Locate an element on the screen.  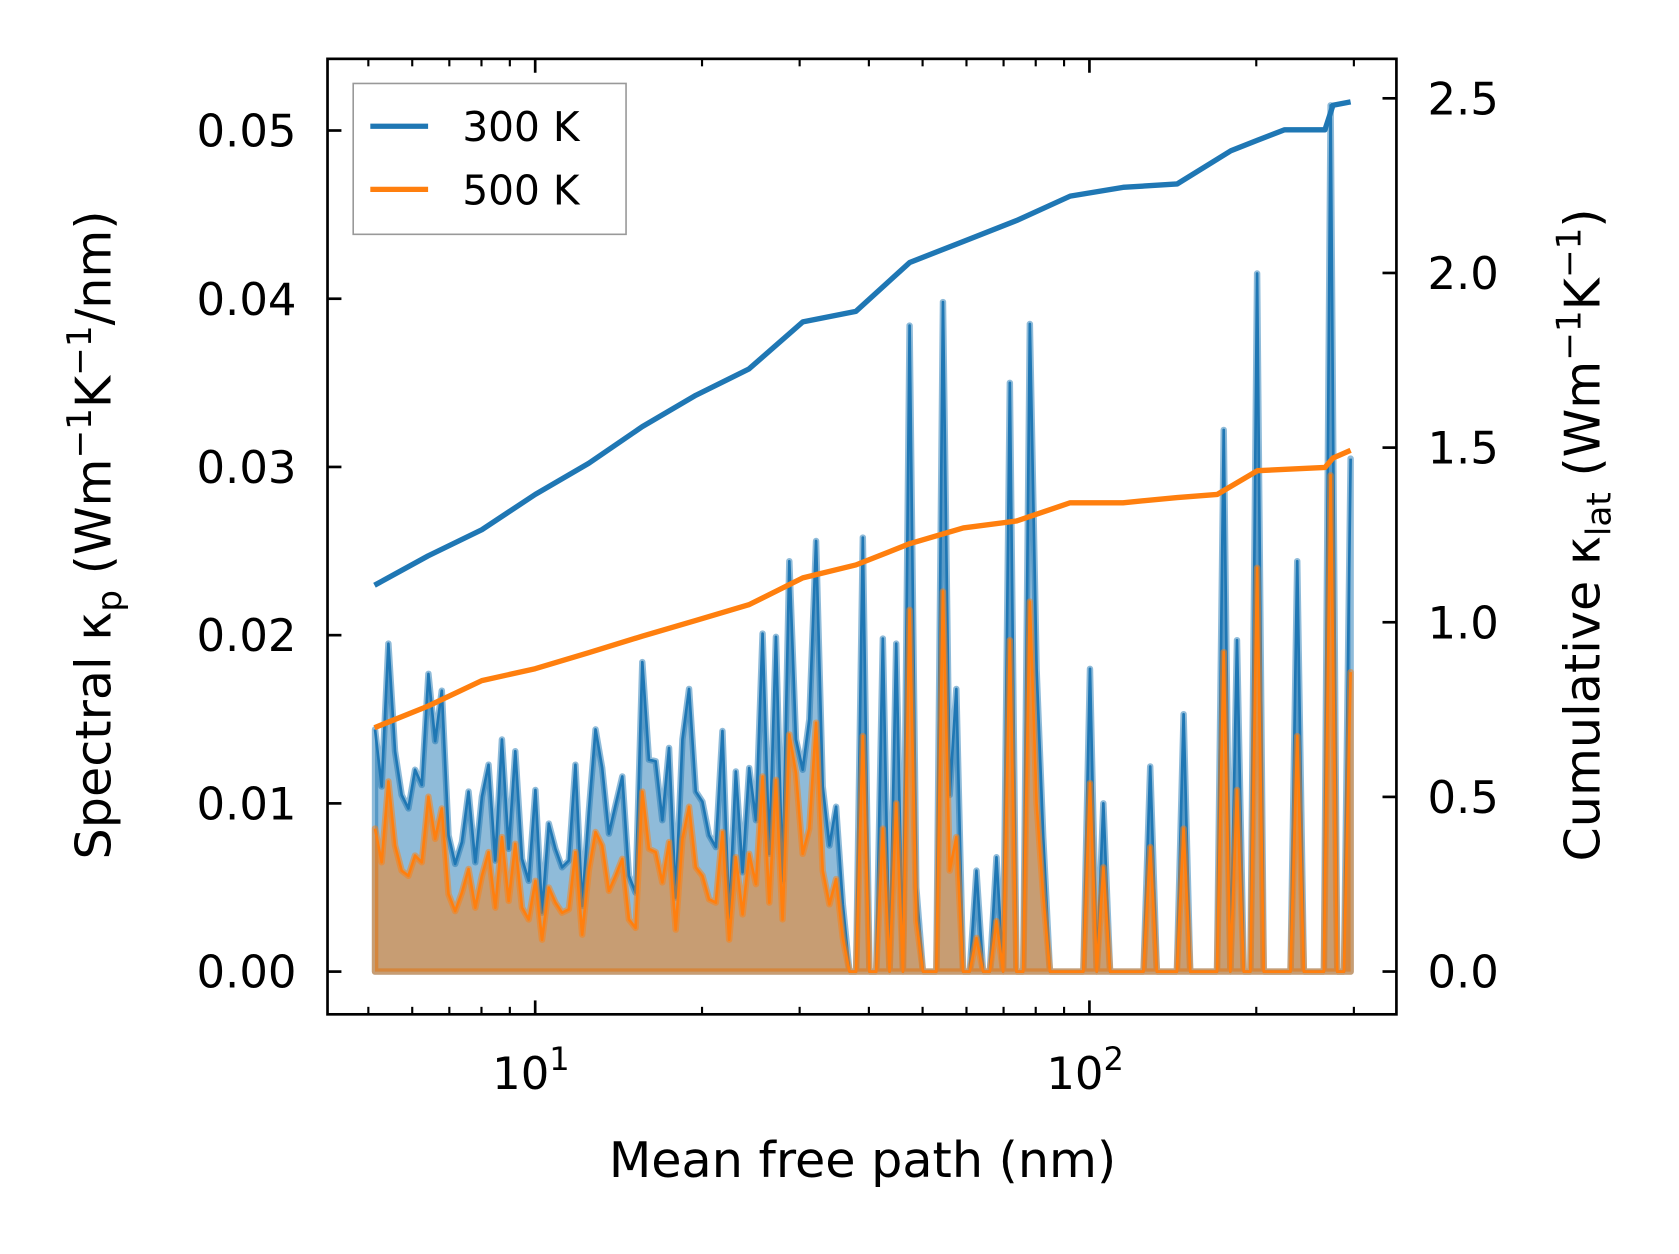
x-tick-label: 10¹ is located at coordinates (531, 1070).